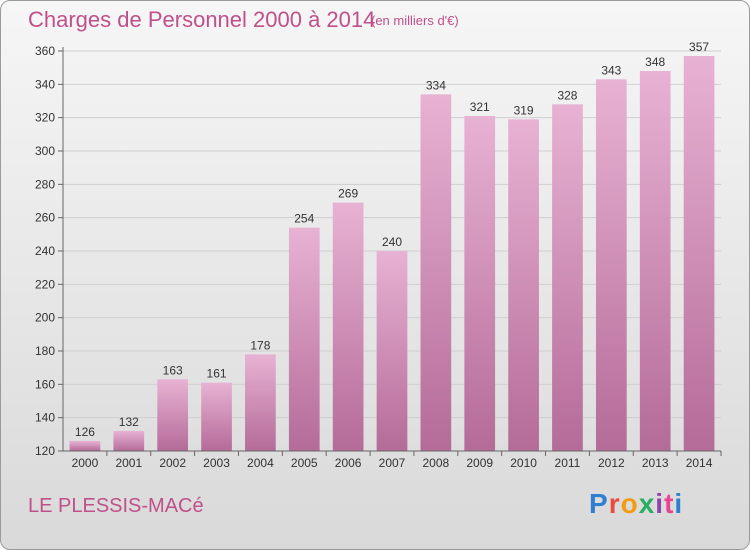 The height and width of the screenshot is (550, 750). Describe the element at coordinates (85, 432) in the screenshot. I see `bar-value-label: 126` at that location.